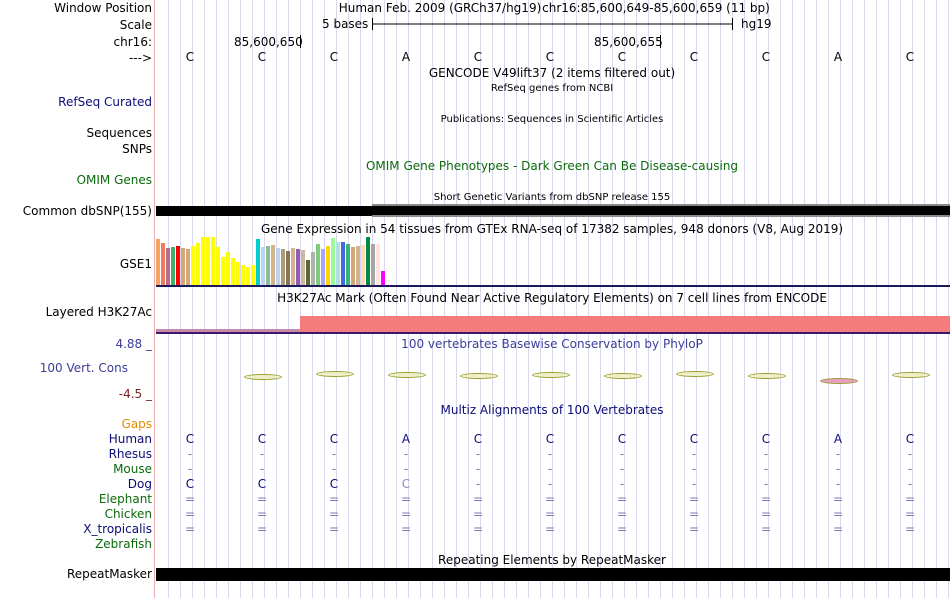 The image size is (950, 598). Describe the element at coordinates (105, 102) in the screenshot. I see `refseq-curated-label: RefSeq Curated` at that location.